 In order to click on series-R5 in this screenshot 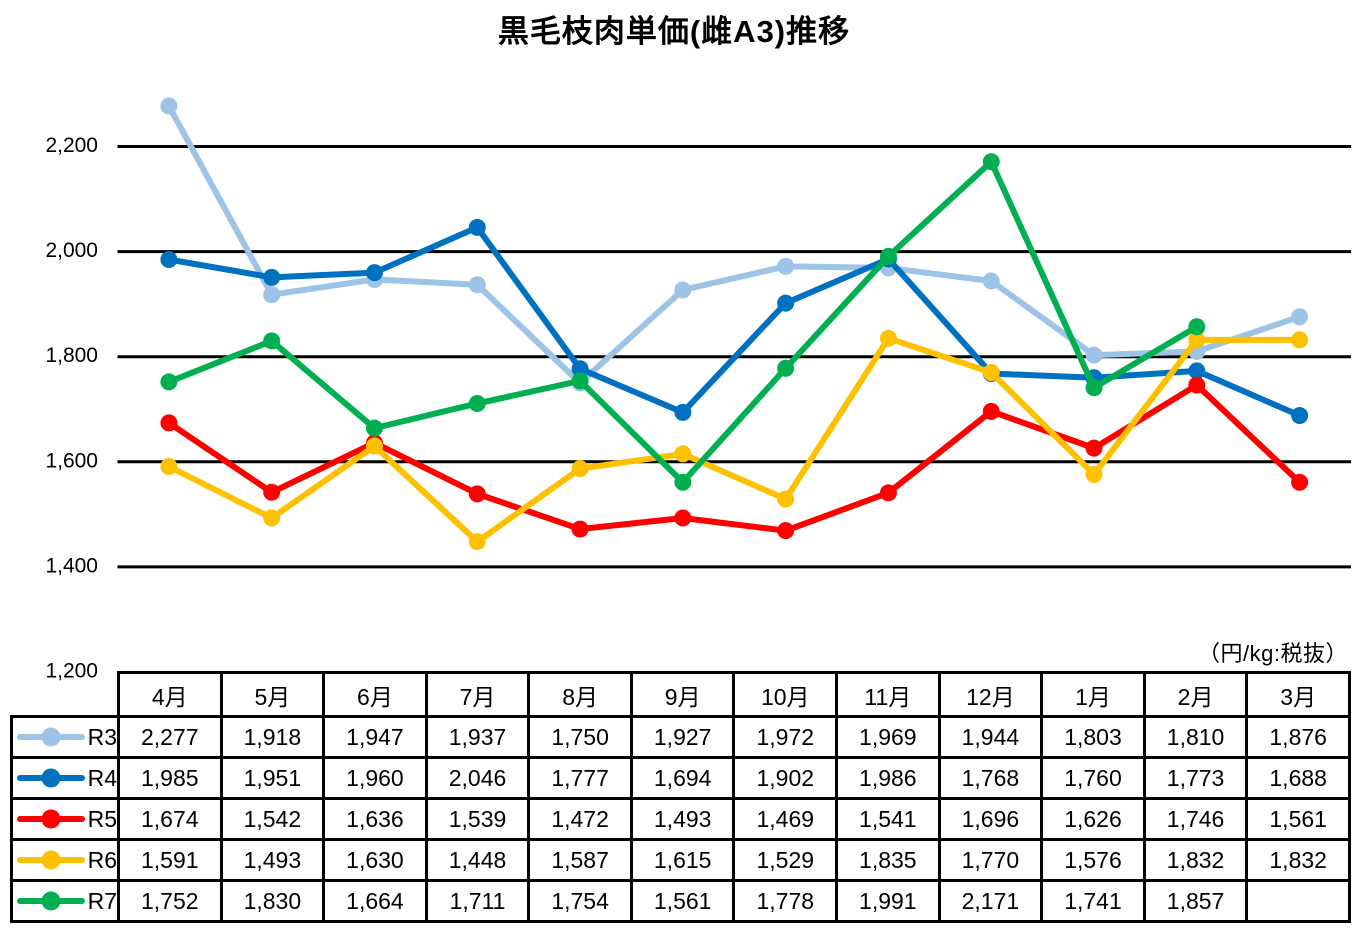, I will do `click(734, 458)`.